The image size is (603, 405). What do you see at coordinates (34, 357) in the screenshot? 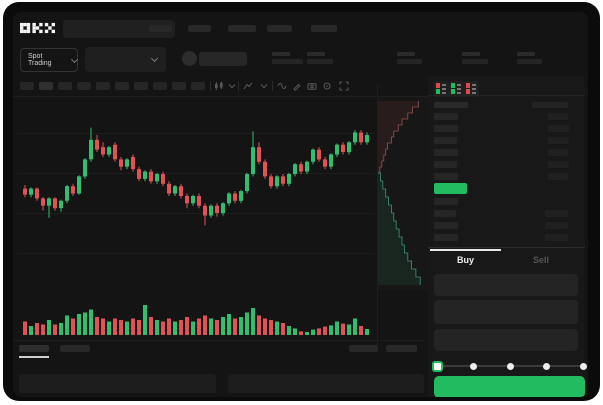
I see `bottom-tab-active-underline` at bounding box center [34, 357].